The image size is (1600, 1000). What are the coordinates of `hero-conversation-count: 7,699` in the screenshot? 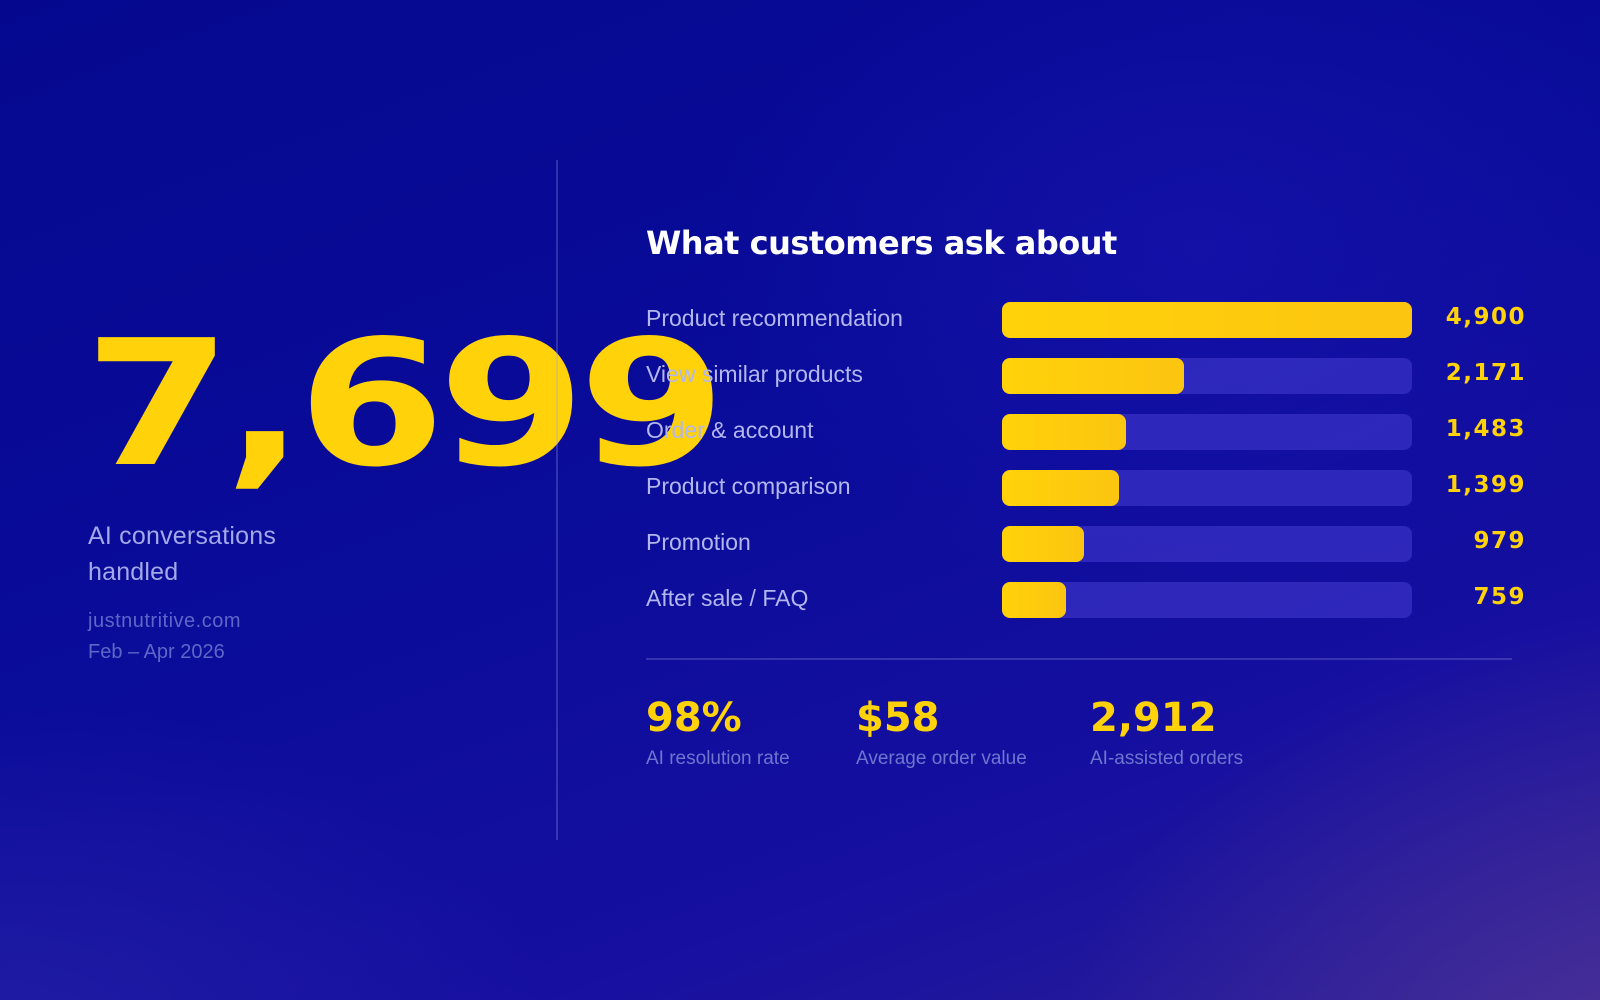 It's located at (405, 404).